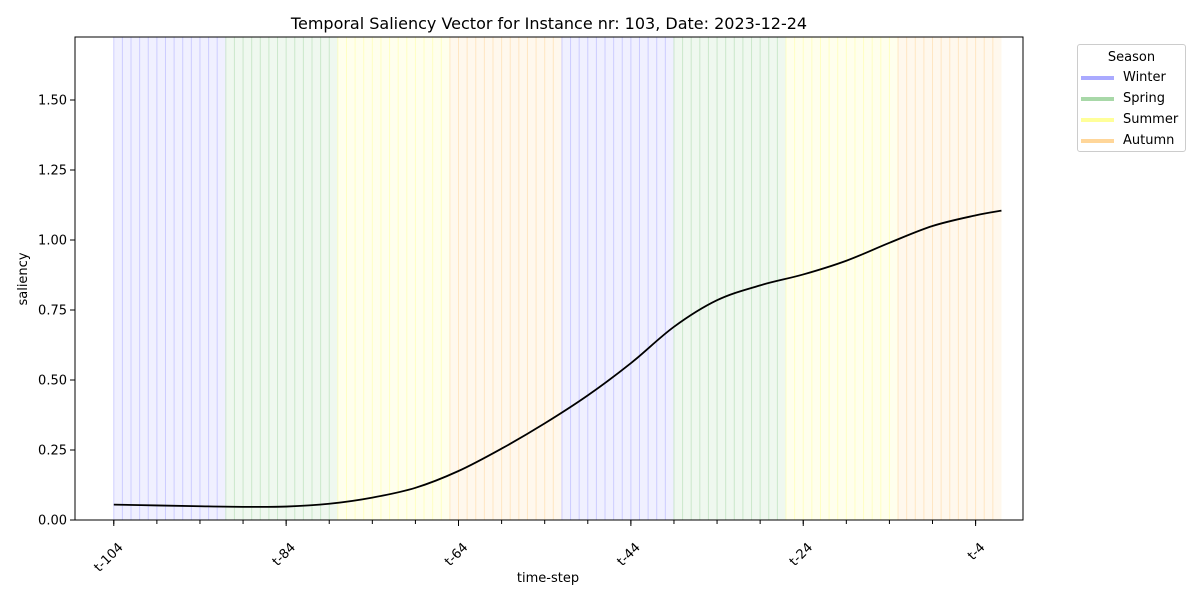 The height and width of the screenshot is (600, 1200). What do you see at coordinates (52, 521) in the screenshot?
I see `y-tick-label: 0.00` at bounding box center [52, 521].